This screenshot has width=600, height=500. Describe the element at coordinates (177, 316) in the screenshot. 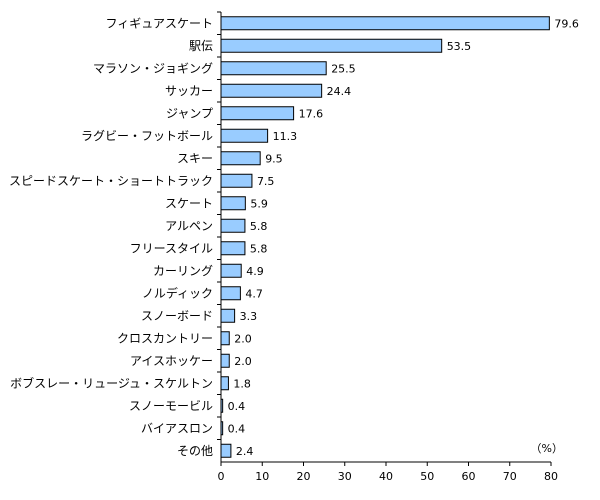

I see `category-label: スノーボード` at that location.